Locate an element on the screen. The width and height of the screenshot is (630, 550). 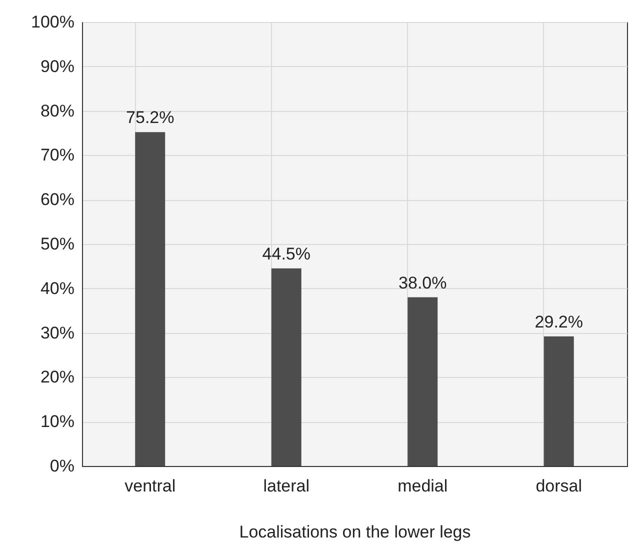
y-tick-label: 80% is located at coordinates (57, 110).